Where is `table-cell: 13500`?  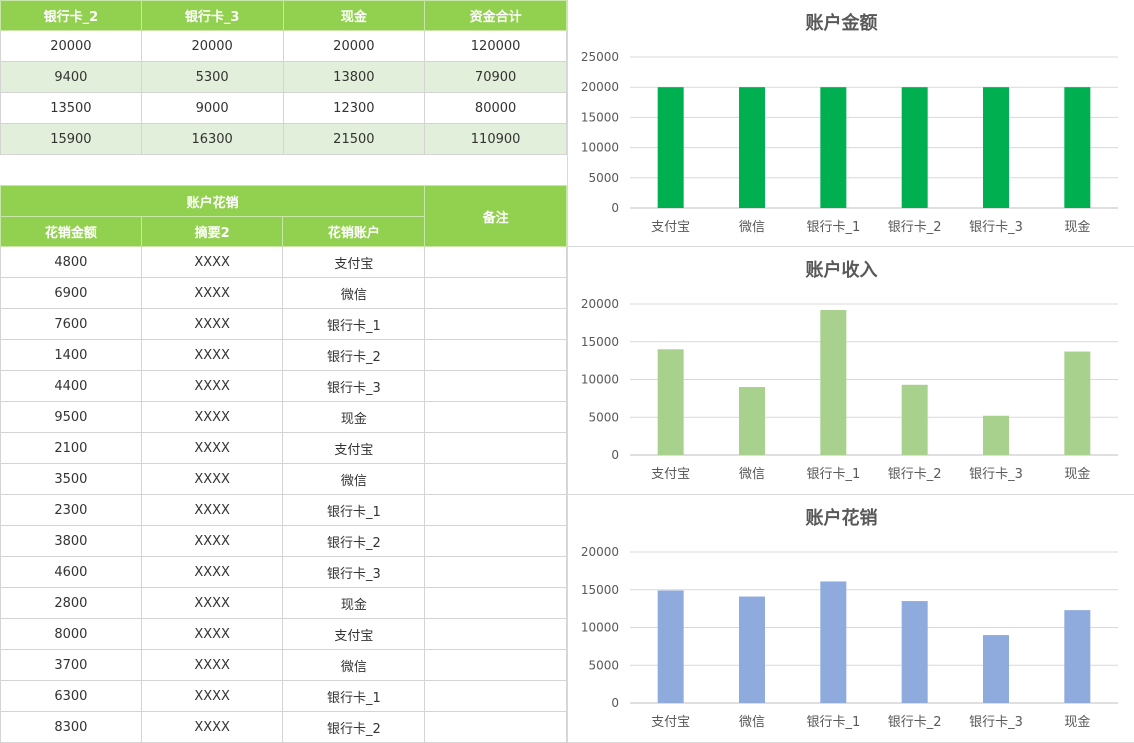 table-cell: 13500 is located at coordinates (71, 108).